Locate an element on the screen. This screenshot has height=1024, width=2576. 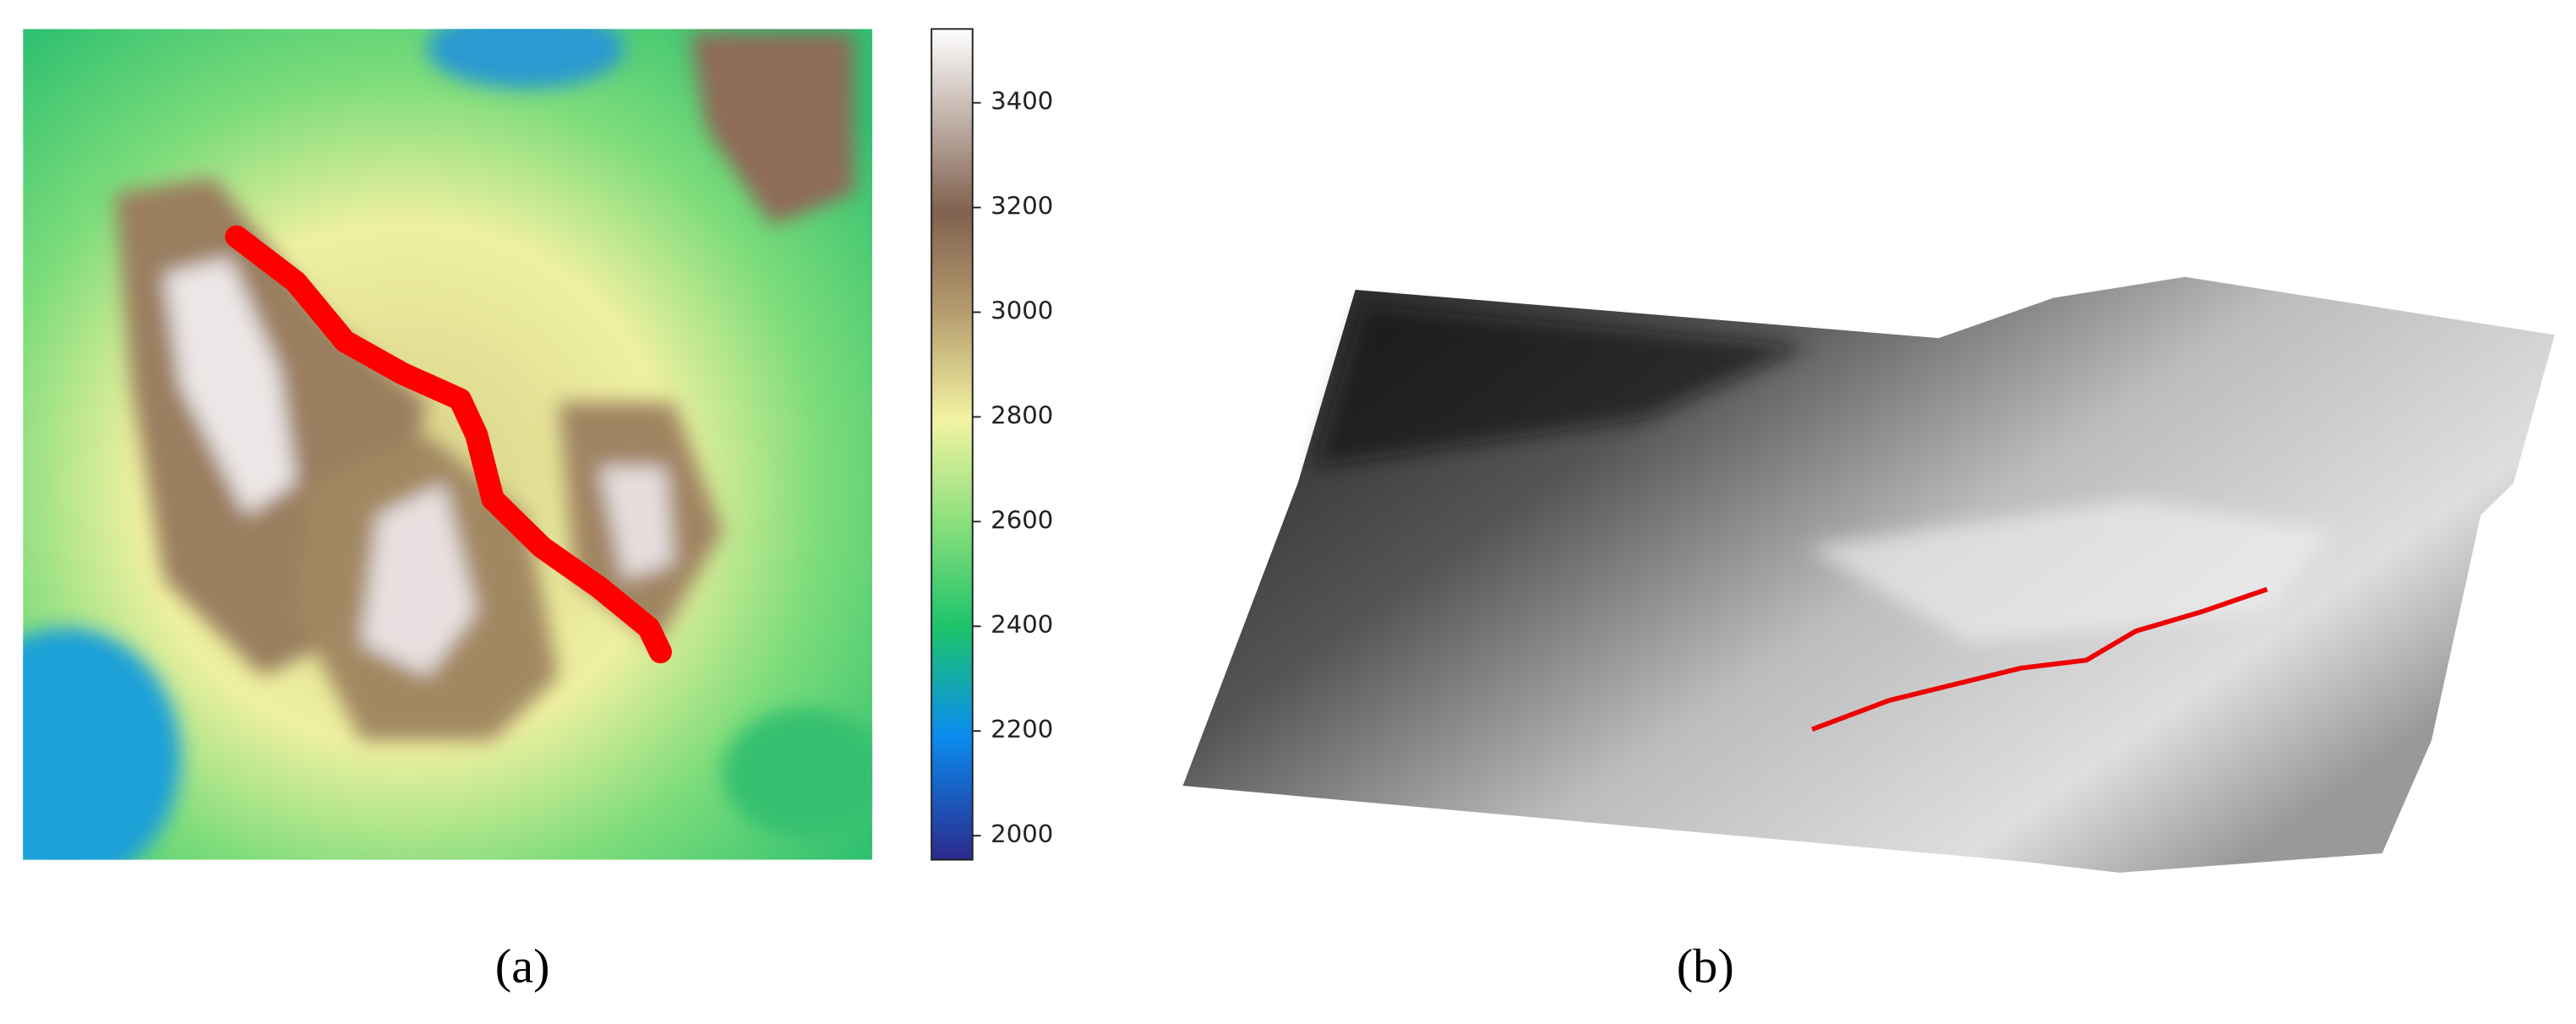
colorbar-tick-label: 3400 is located at coordinates (1022, 101).